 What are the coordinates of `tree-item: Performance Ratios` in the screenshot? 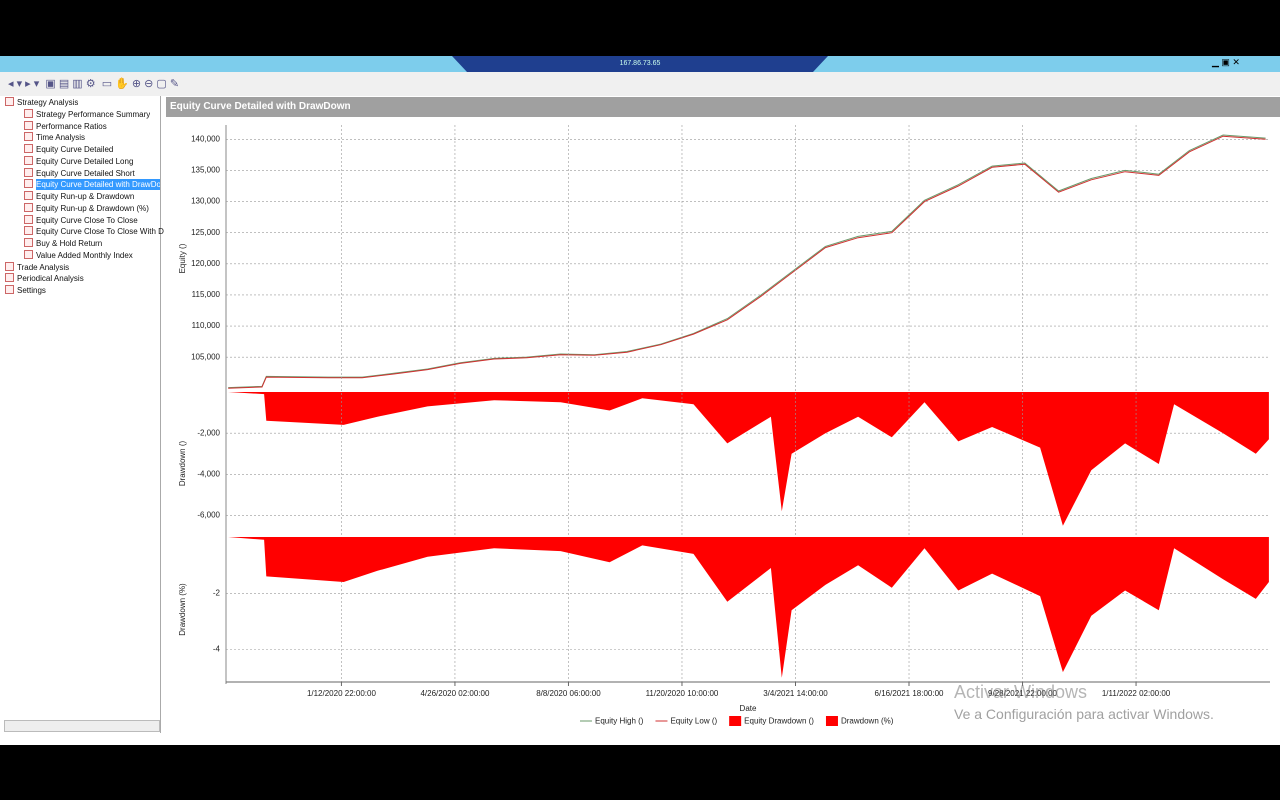 It's located at (65, 126).